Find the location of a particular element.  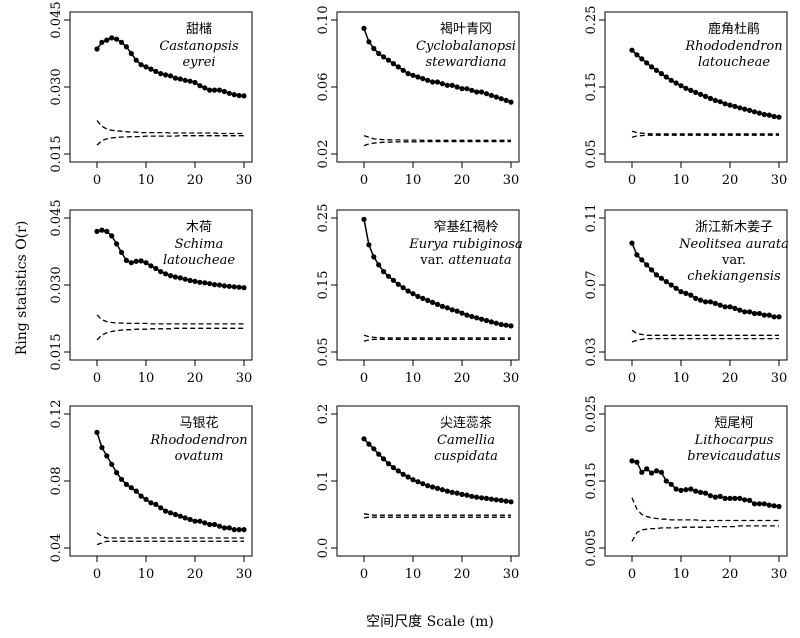

species-name-line: var. attenuata is located at coordinates (465, 260).